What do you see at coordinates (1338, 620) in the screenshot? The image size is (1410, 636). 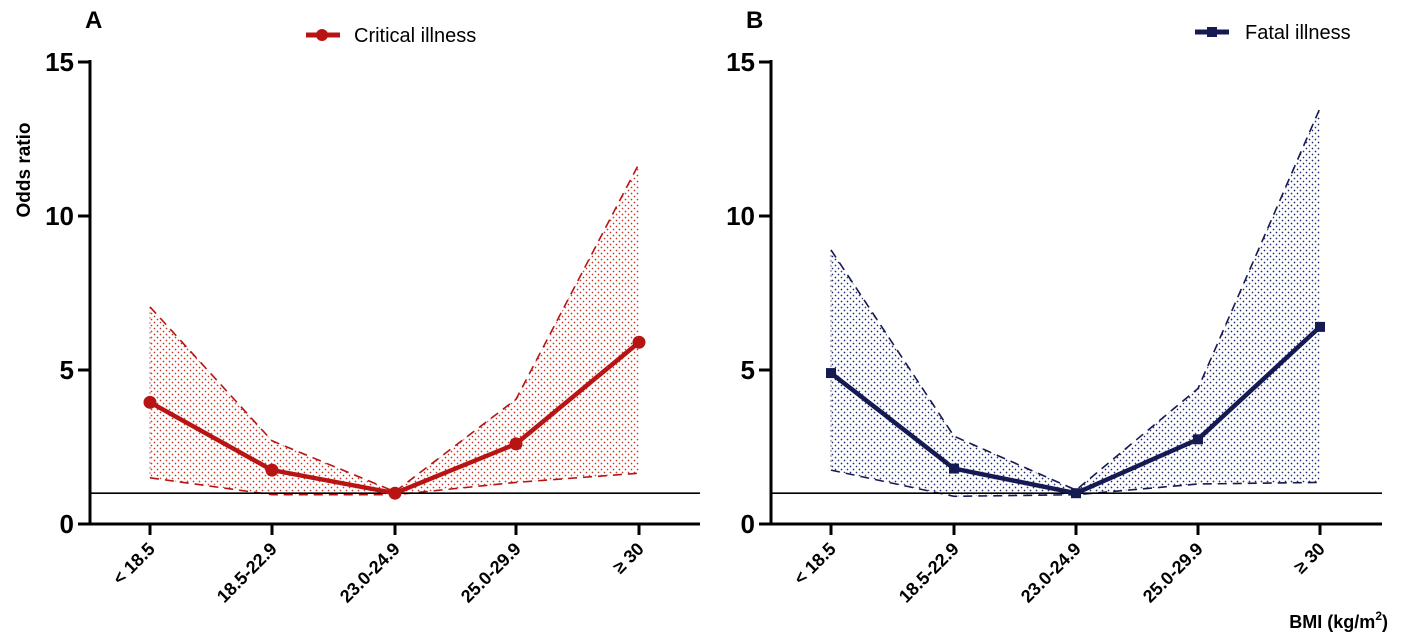 I see `x-axis-title: BMI (kg/m2)` at bounding box center [1338, 620].